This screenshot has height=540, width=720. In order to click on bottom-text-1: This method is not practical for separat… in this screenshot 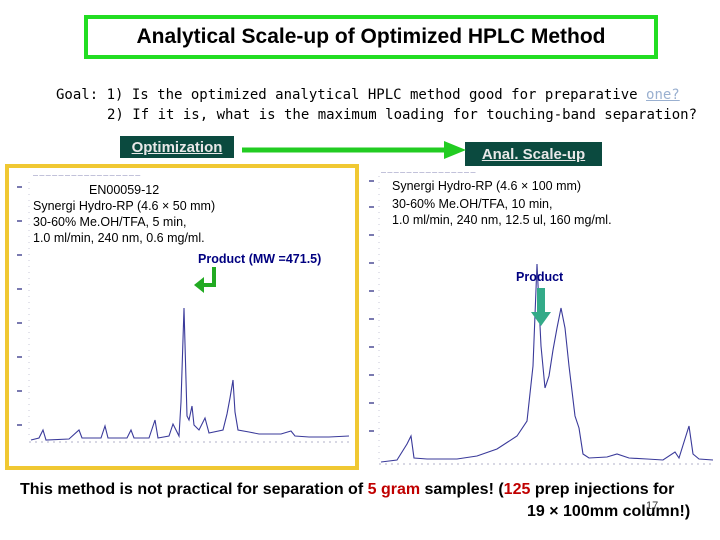, I will do `click(194, 489)`.